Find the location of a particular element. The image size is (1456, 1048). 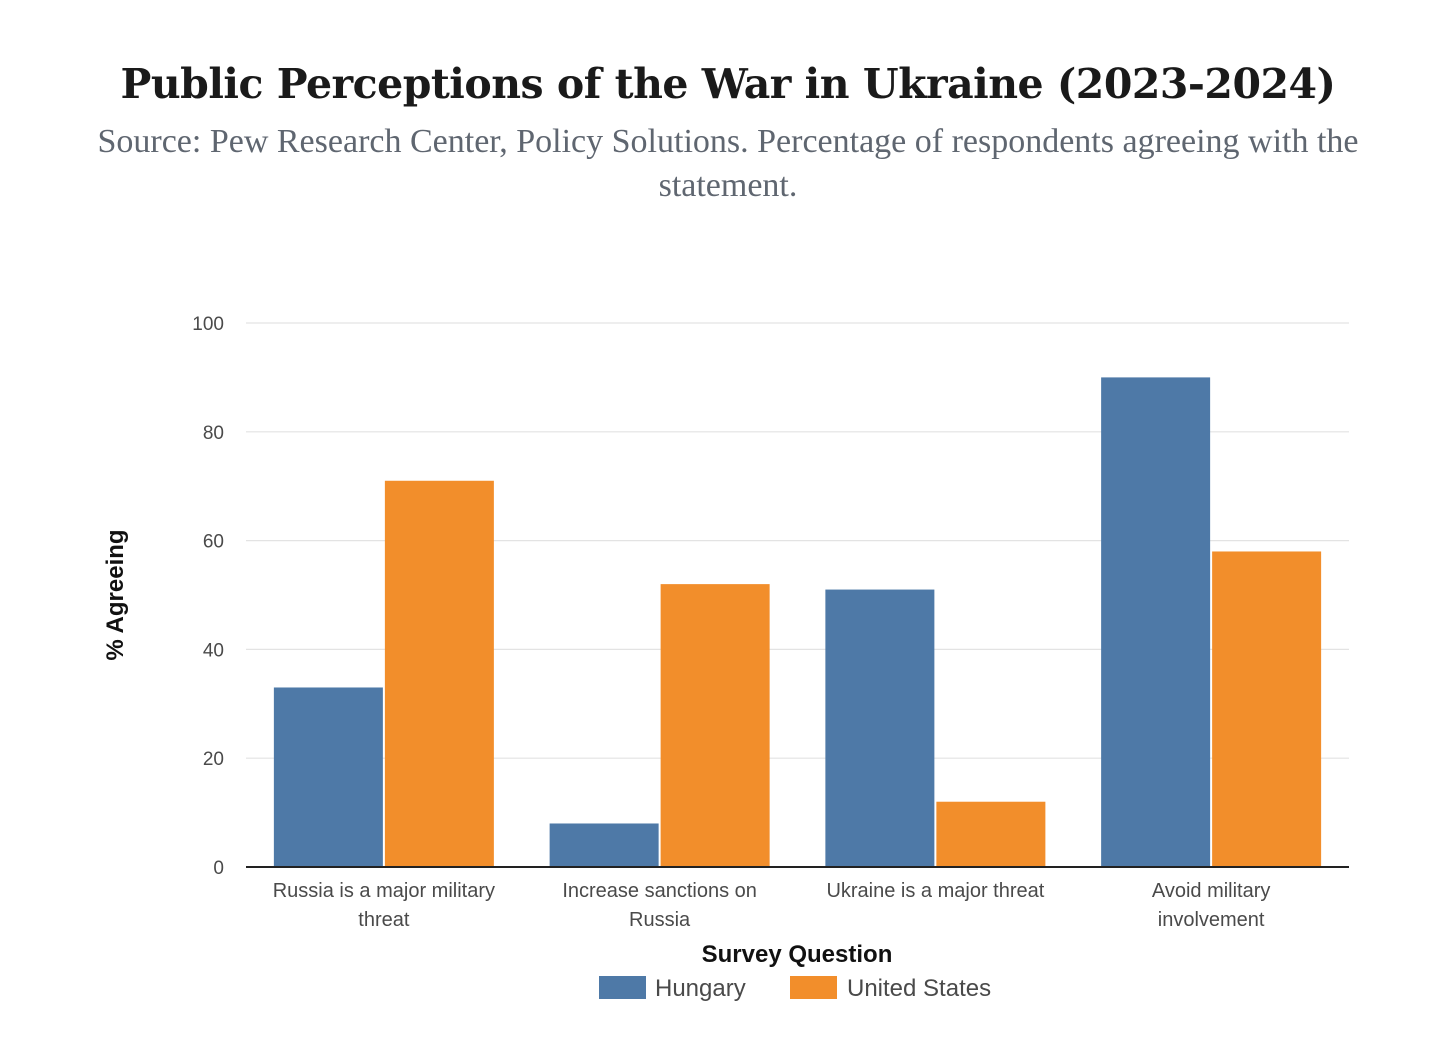

x-category-label: Russia is a major military is located at coordinates (384, 891).